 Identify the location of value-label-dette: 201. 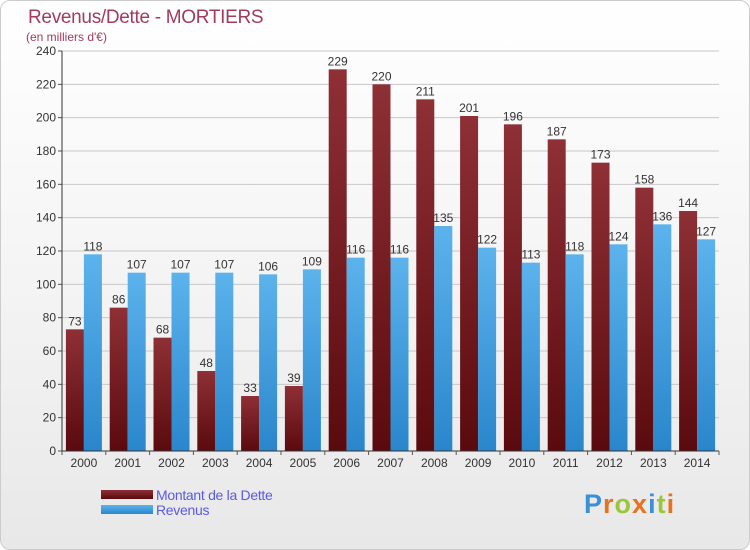
(469, 108).